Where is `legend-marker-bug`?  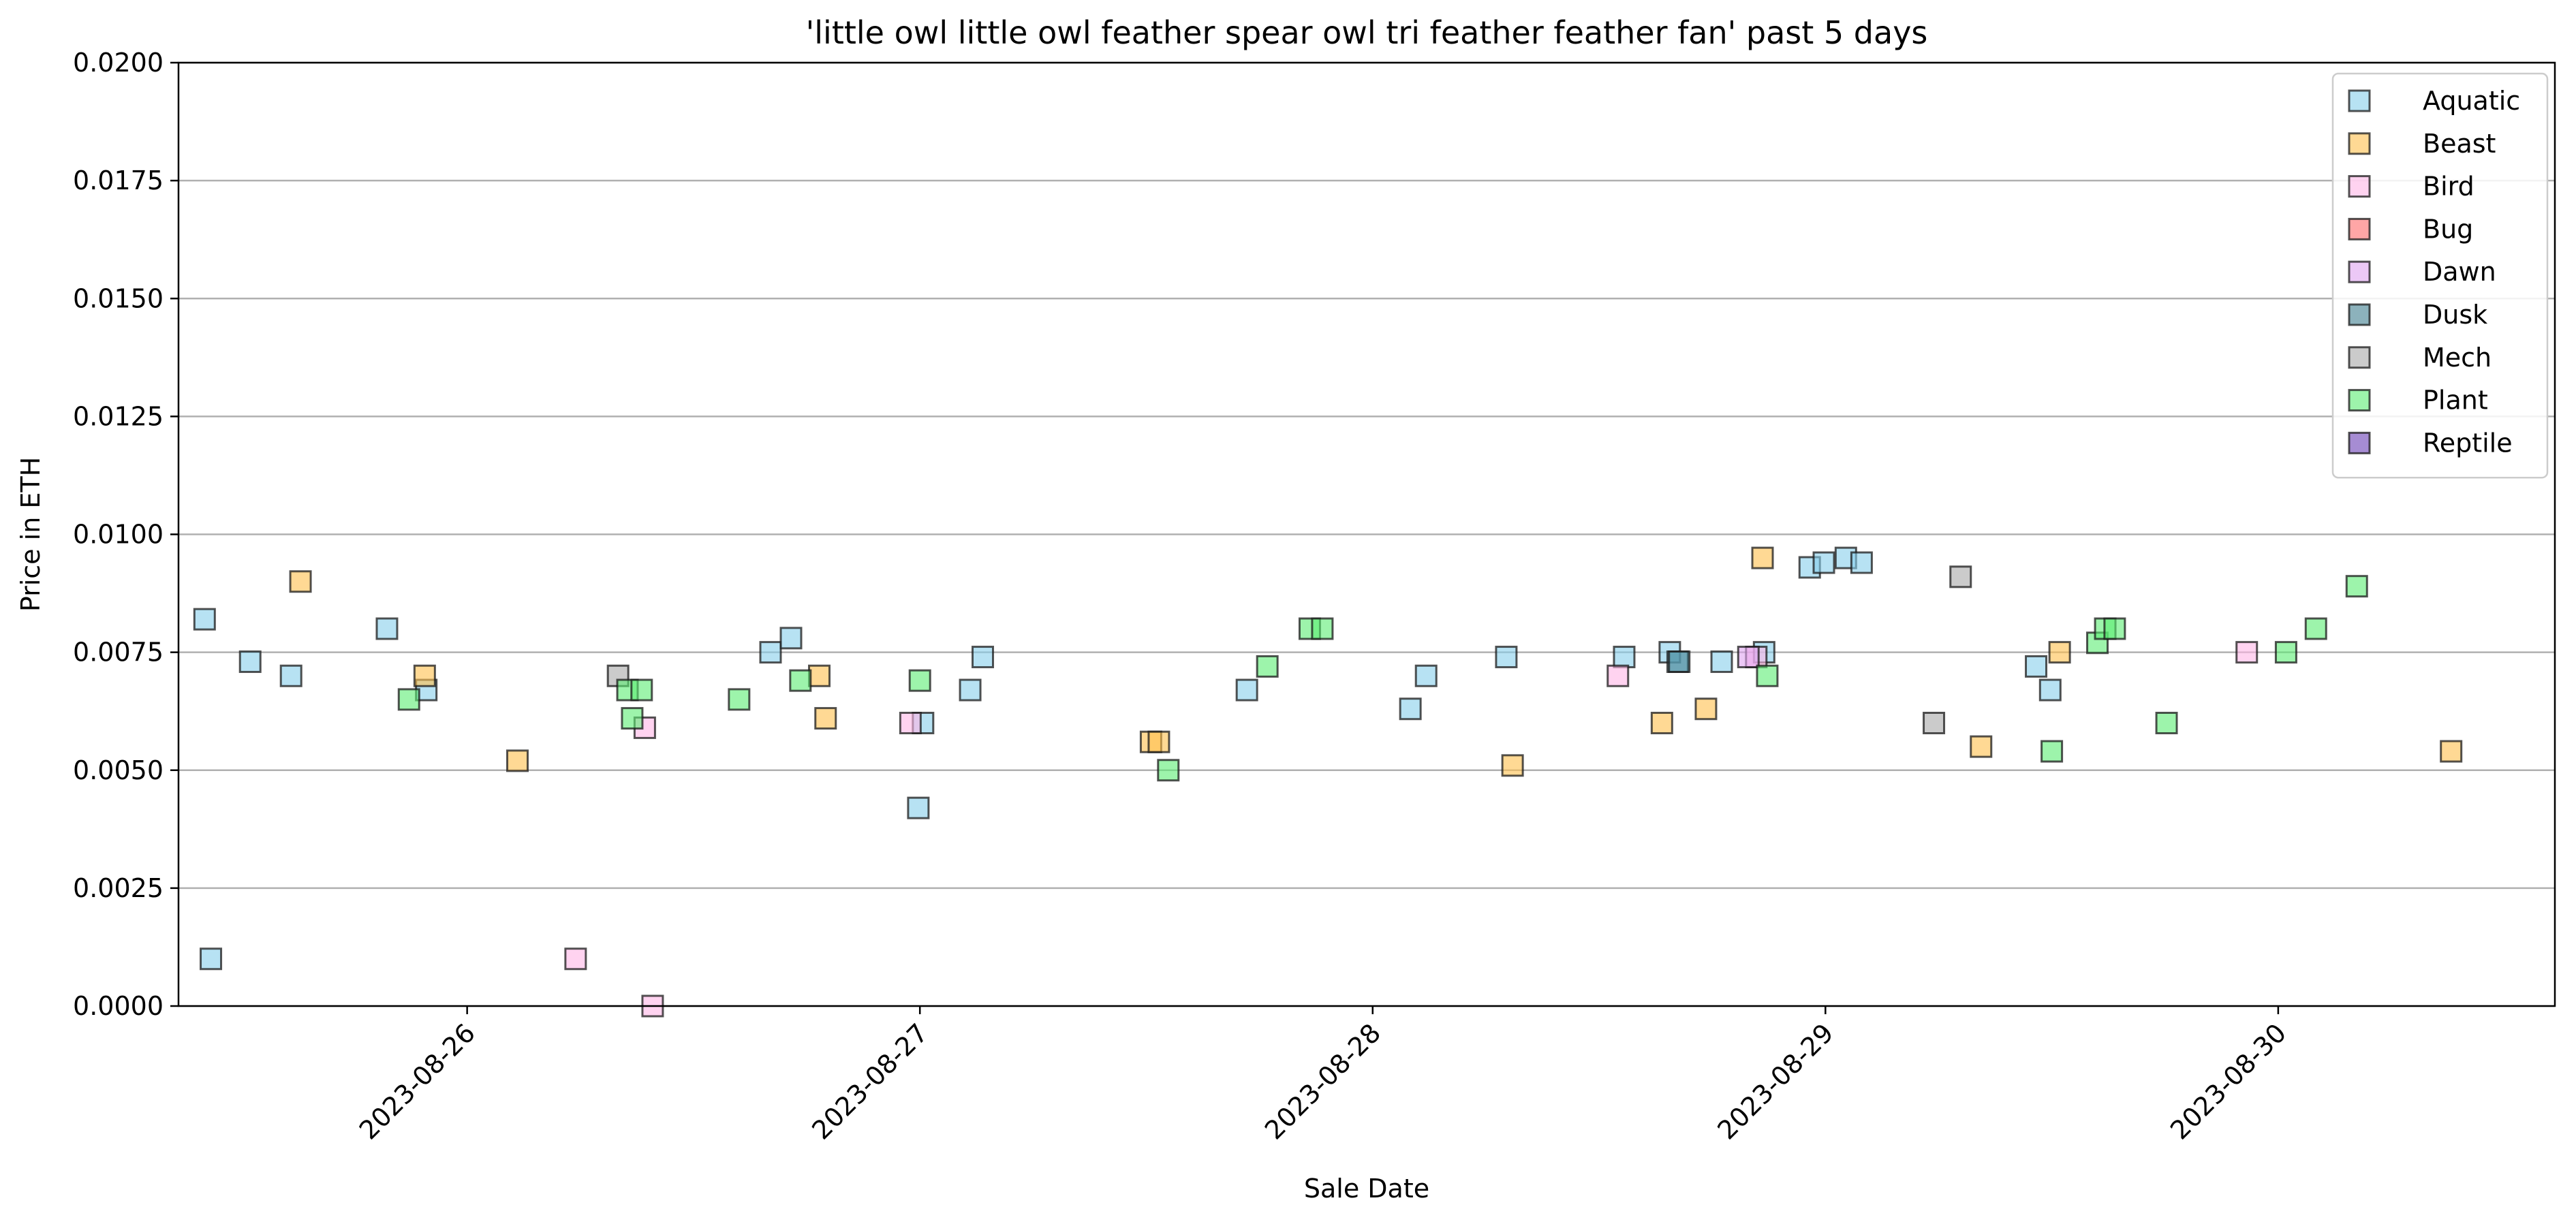
legend-marker-bug is located at coordinates (2359, 228).